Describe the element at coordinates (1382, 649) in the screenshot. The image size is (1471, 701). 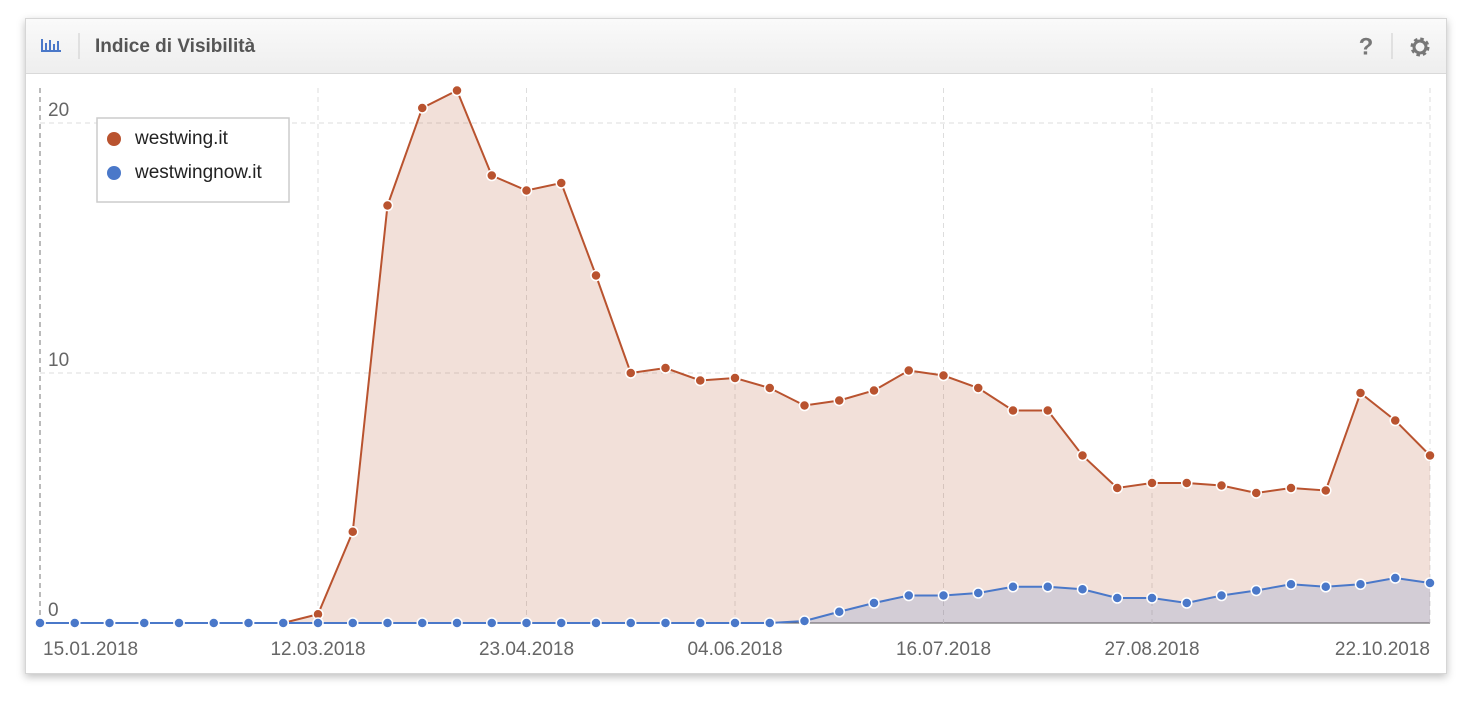
I see `x-tick-label: 22.10.2018` at that location.